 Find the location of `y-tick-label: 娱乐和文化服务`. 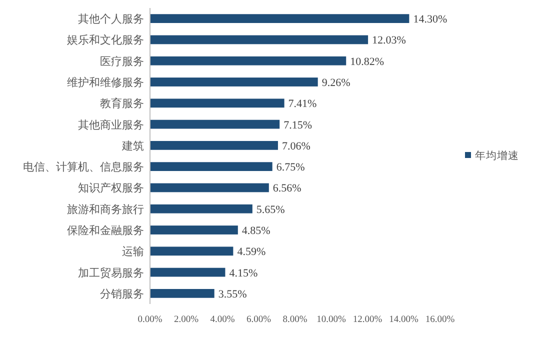

y-tick-label: 娱乐和文化服务 is located at coordinates (105, 40).